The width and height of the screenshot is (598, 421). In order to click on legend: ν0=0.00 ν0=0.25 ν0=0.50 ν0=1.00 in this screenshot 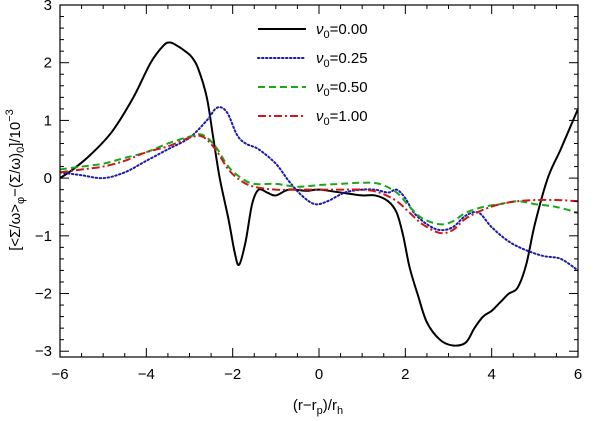, I will do `click(312, 74)`.